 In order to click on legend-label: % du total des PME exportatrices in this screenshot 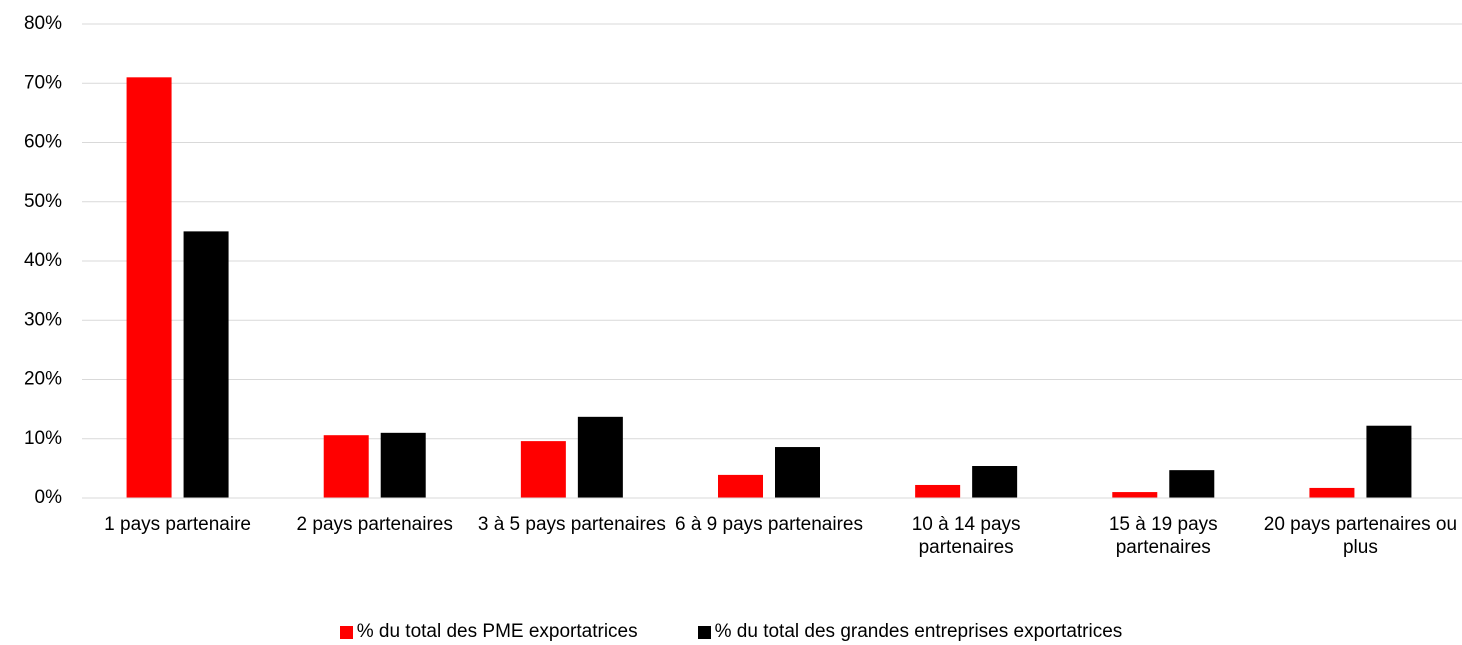, I will do `click(497, 631)`.